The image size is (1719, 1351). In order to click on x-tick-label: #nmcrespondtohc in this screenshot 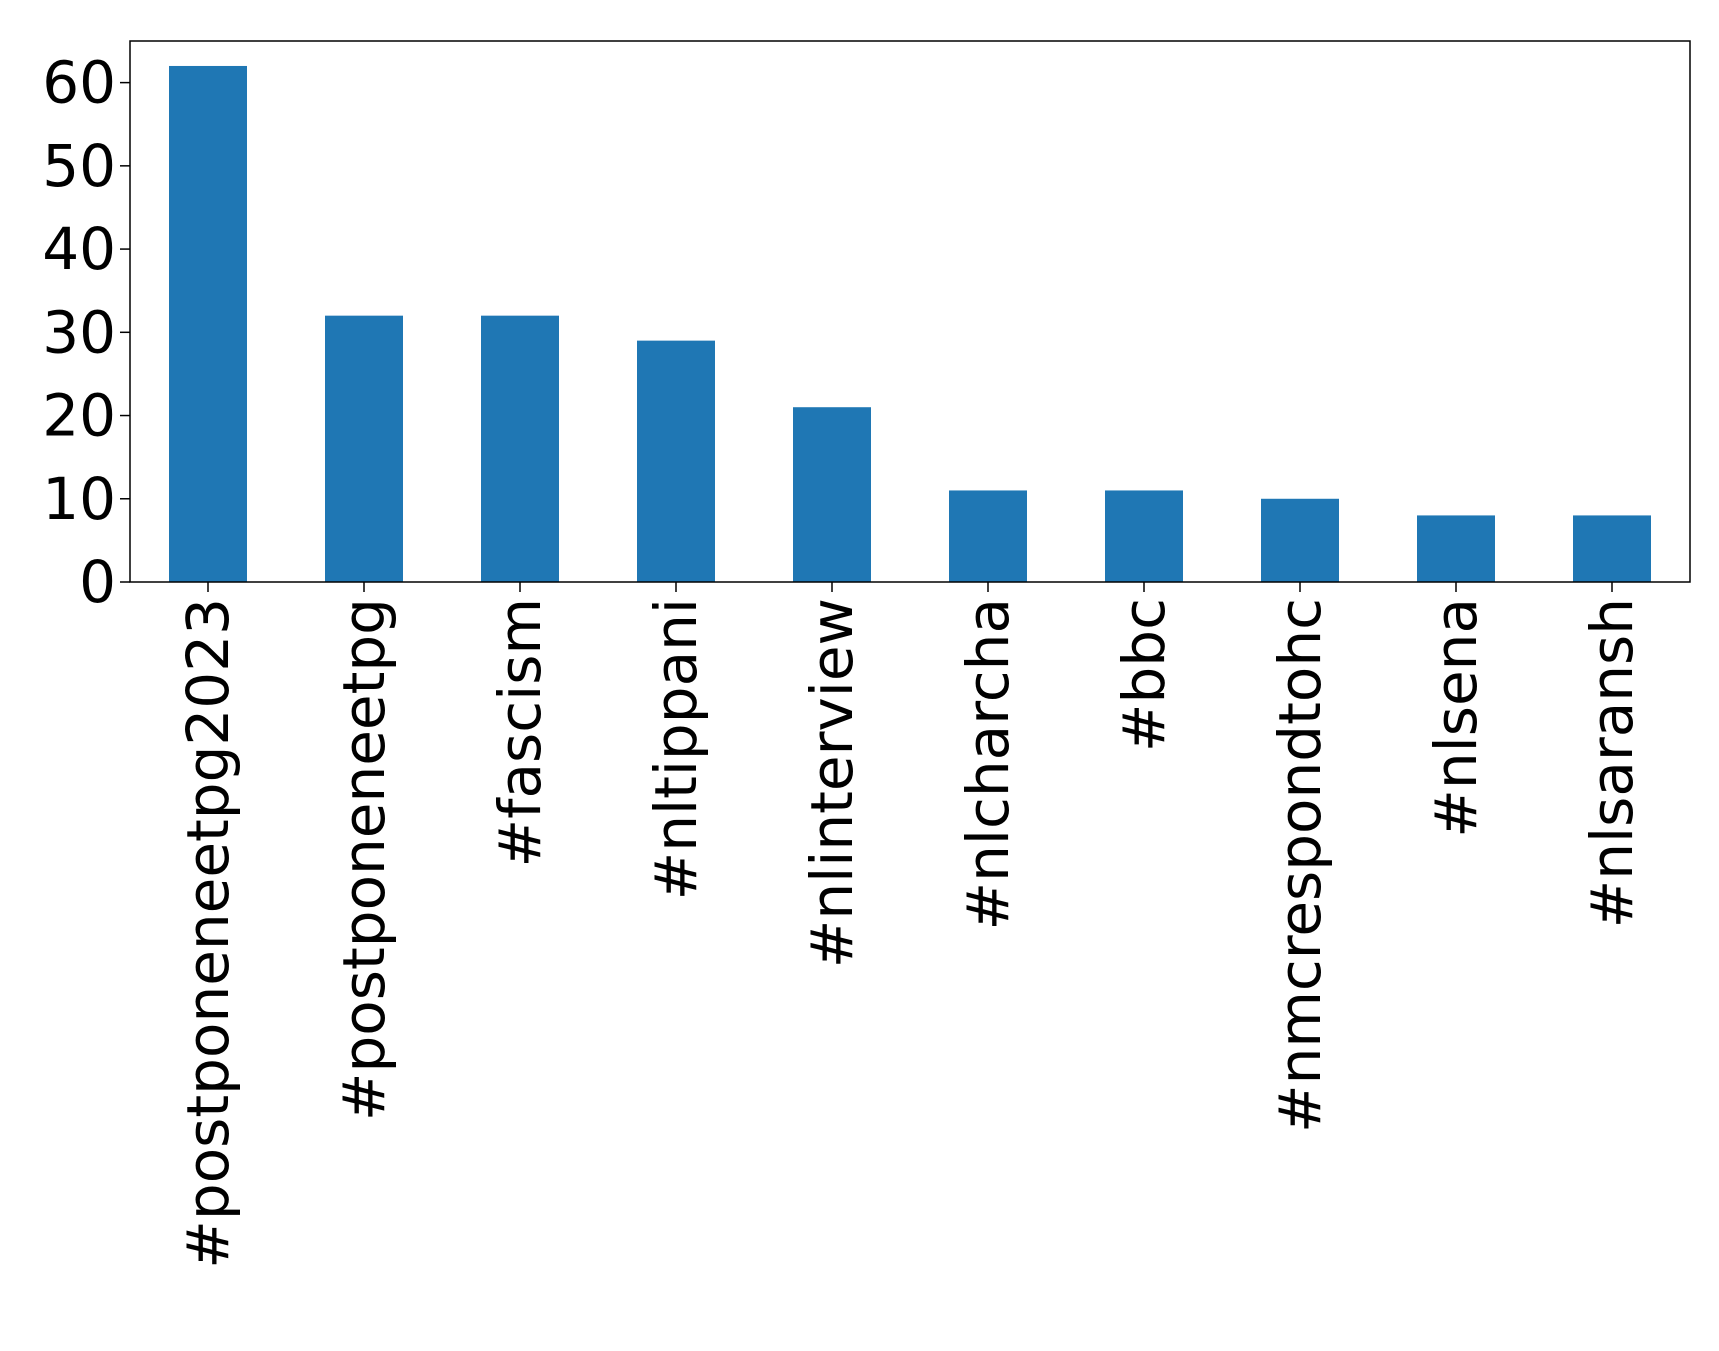, I will do `click(1300, 865)`.